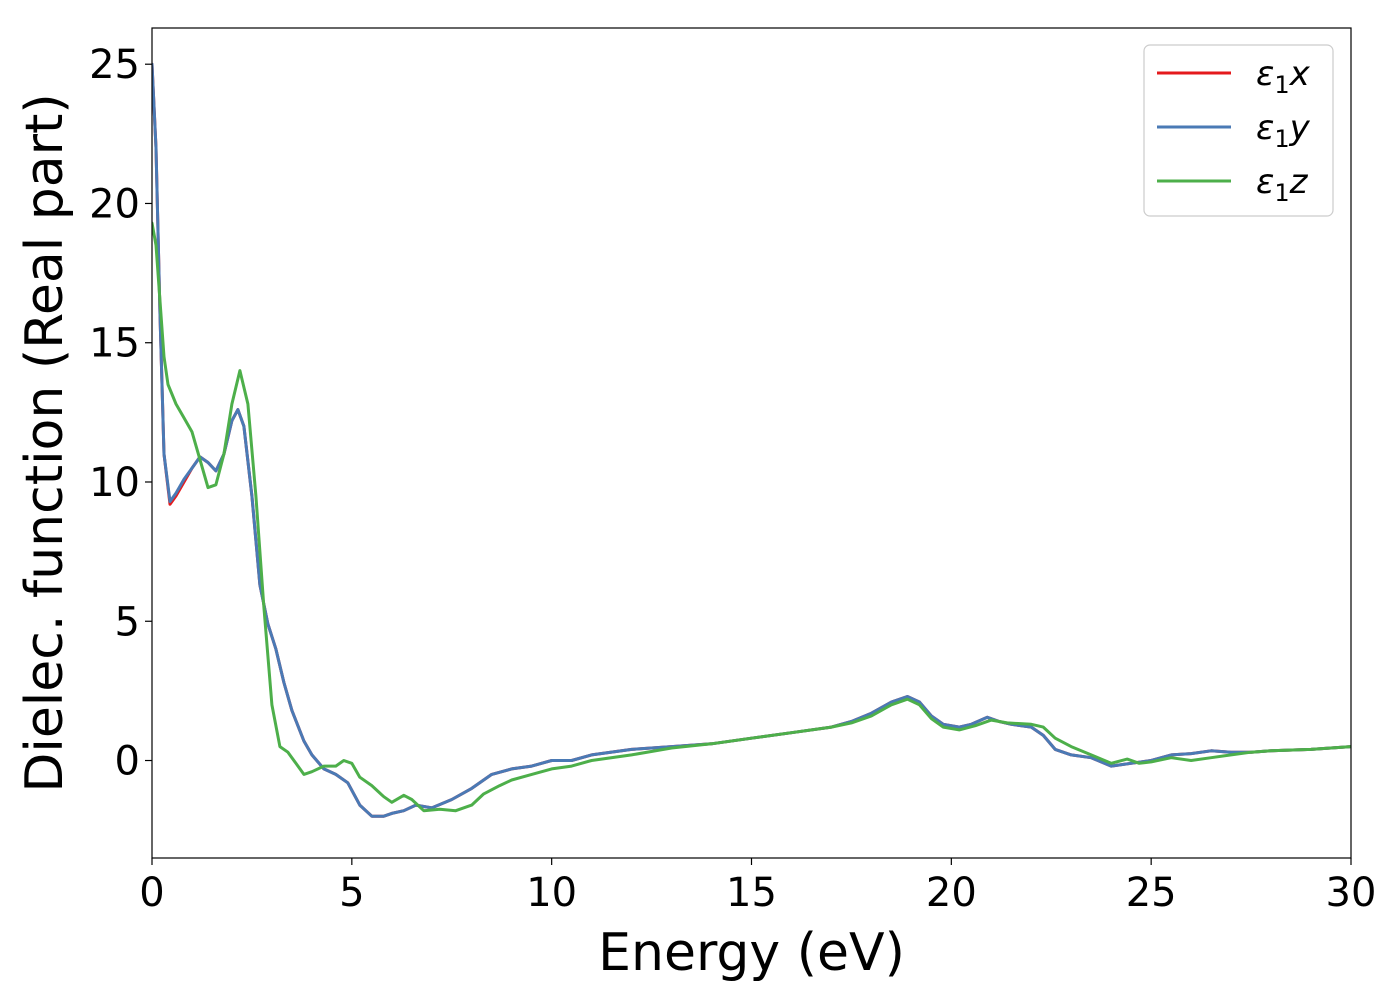 The width and height of the screenshot is (1400, 1000). Describe the element at coordinates (1351, 893) in the screenshot. I see `x-tick-label: 30` at that location.